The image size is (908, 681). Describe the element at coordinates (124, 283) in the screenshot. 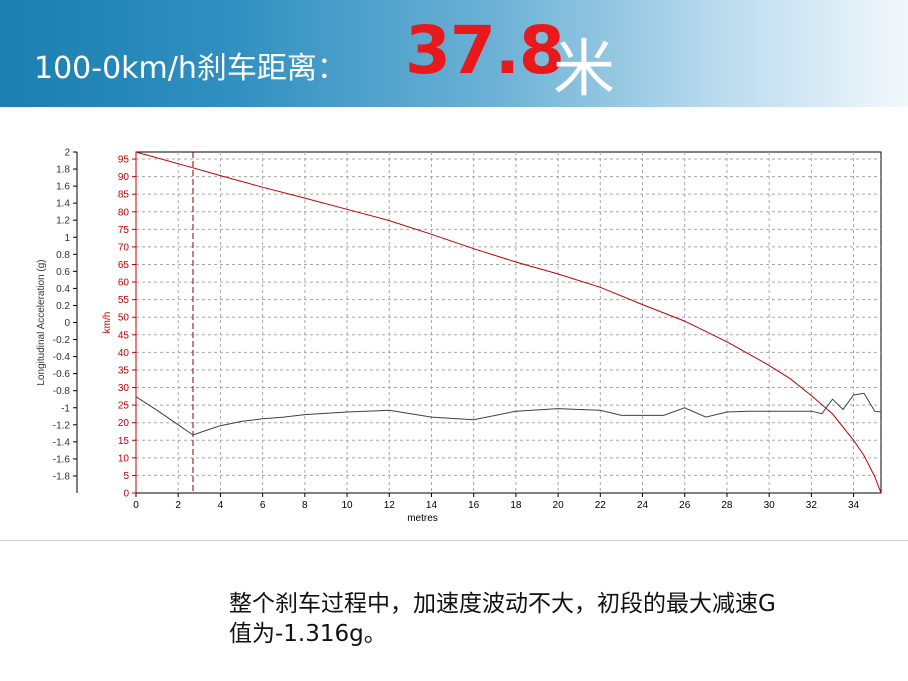

I see `speed-tick-label: 60` at that location.